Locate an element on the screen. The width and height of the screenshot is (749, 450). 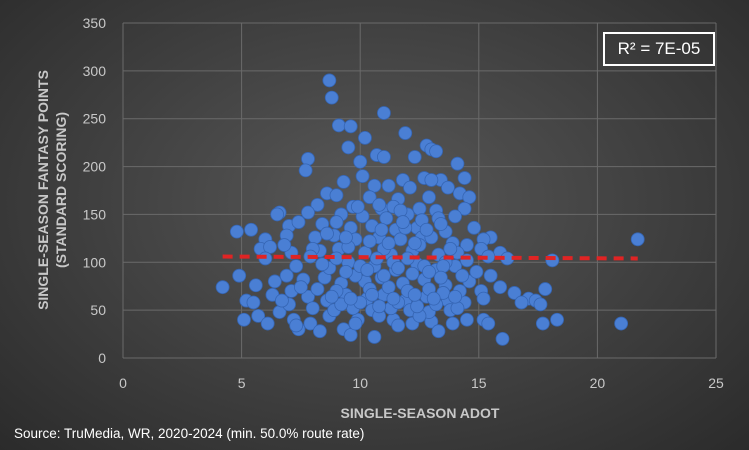
x-tick-label: 0 is located at coordinates (123, 383).